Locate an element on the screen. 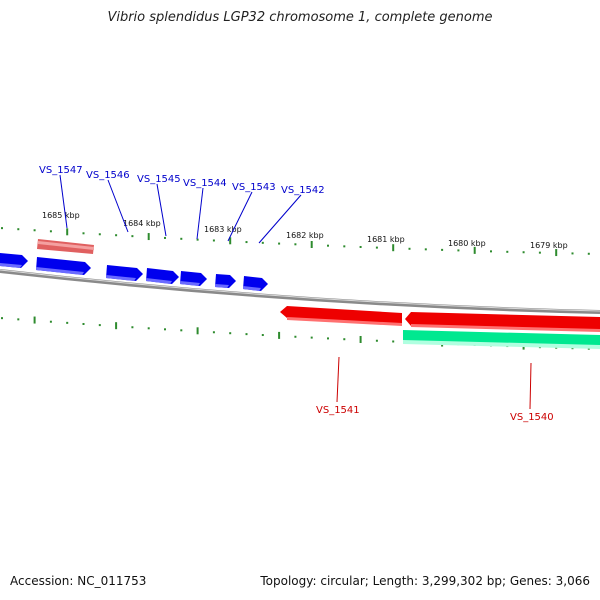 This screenshot has width=600, height=600. gene-vs-1540-alt is located at coordinates (501, 339).